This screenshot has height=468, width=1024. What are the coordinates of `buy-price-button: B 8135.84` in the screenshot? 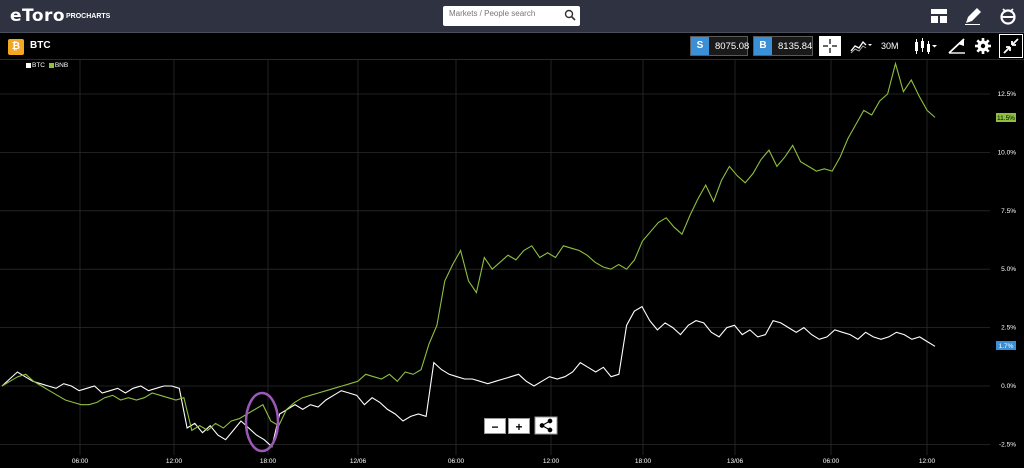 It's located at (783, 46).